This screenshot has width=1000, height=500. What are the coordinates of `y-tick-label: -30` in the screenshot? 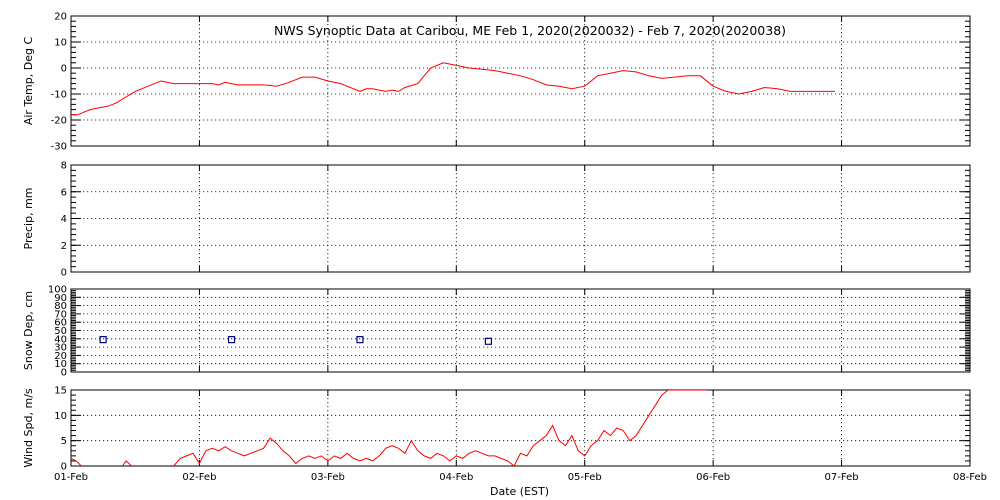 It's located at (59, 147).